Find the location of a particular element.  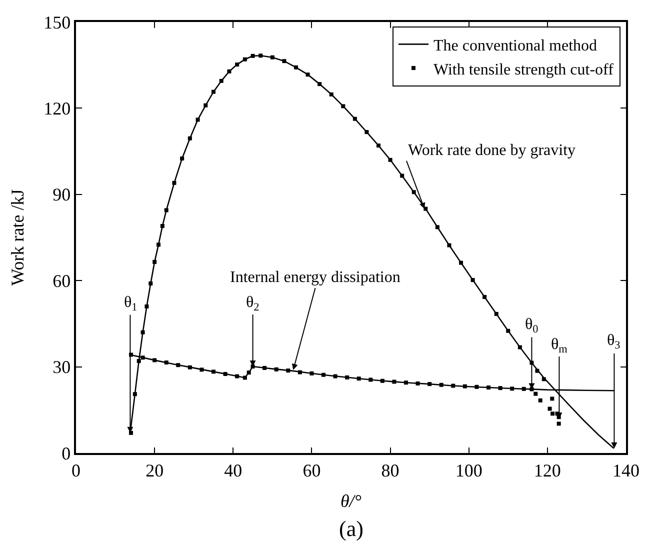

legend-label: The conventional method is located at coordinates (516, 45).